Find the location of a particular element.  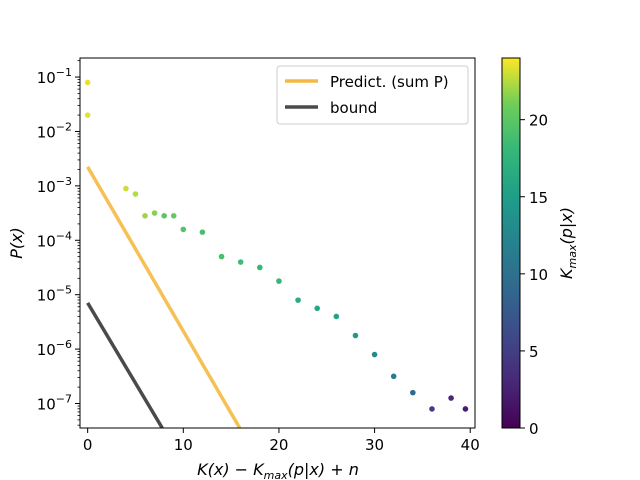

x-tick-label-4: 40 is located at coordinates (470, 445).